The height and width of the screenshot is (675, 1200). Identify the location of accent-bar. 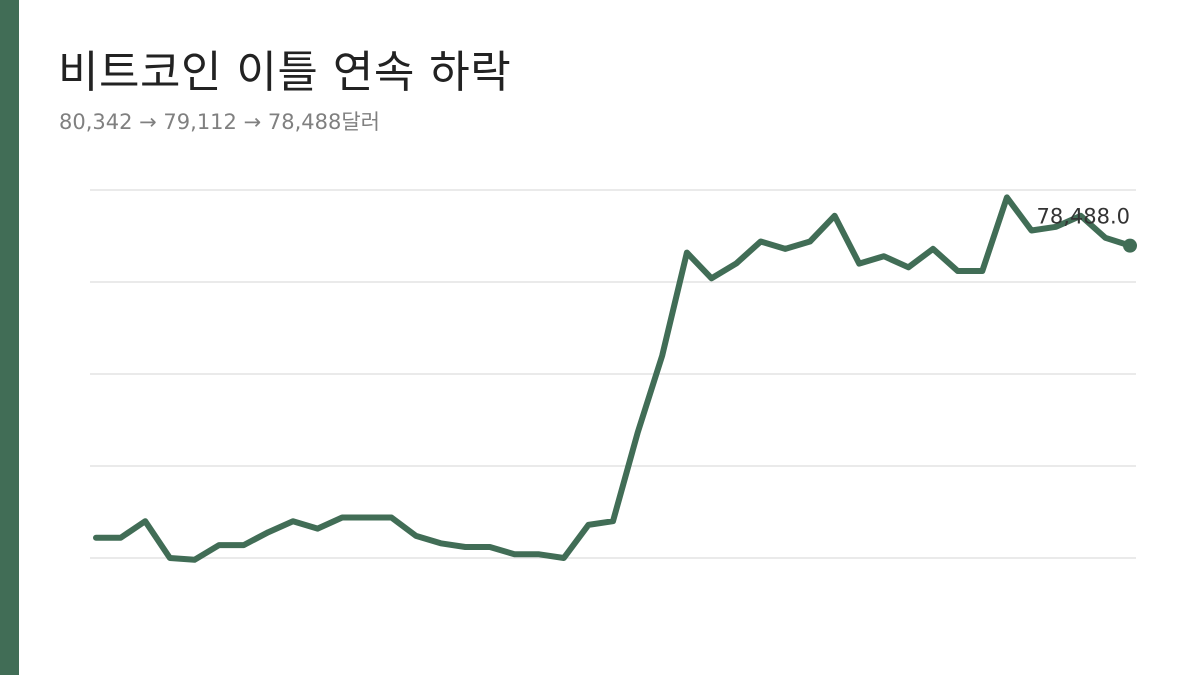
(9, 337).